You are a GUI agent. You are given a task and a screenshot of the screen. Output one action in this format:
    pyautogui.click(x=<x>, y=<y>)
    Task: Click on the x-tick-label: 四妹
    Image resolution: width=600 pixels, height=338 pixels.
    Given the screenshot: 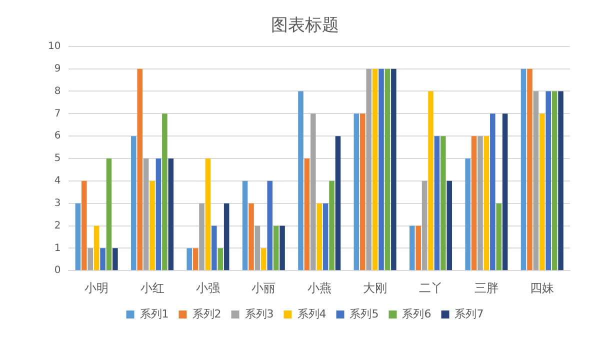 What is the action you would take?
    pyautogui.click(x=542, y=287)
    